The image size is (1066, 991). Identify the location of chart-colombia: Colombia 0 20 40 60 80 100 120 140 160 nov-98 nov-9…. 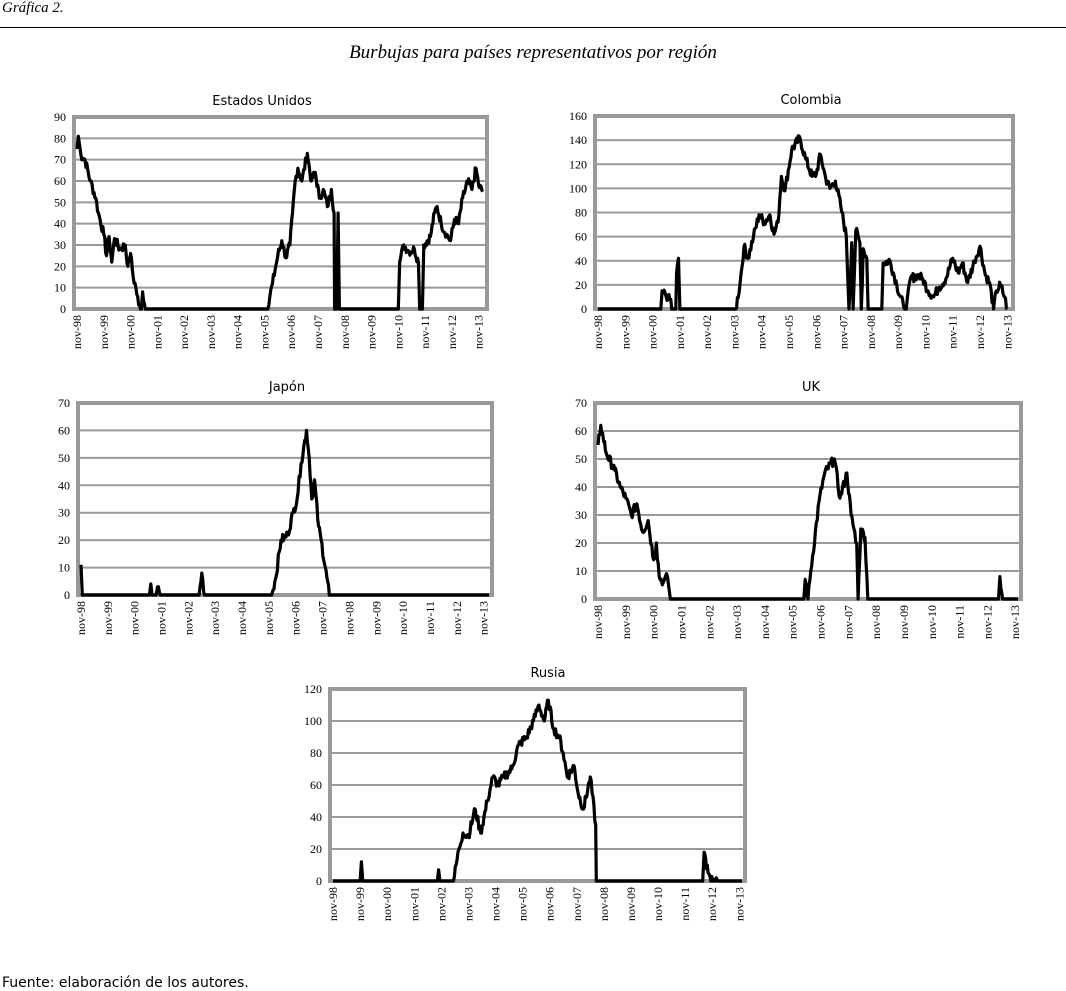
(792, 221).